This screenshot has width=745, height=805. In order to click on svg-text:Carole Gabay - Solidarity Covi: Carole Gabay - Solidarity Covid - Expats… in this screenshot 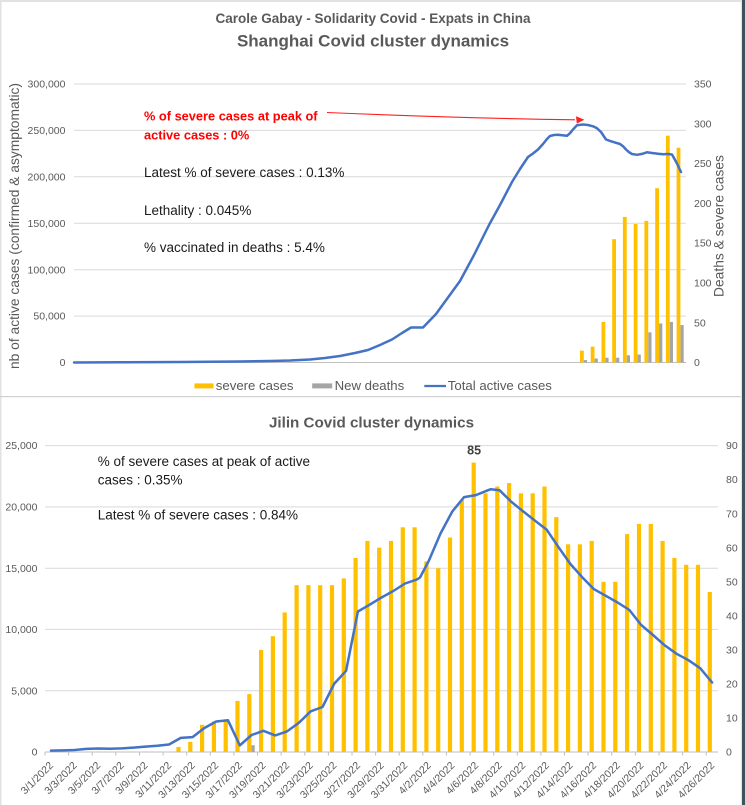, I will do `click(373, 18)`.